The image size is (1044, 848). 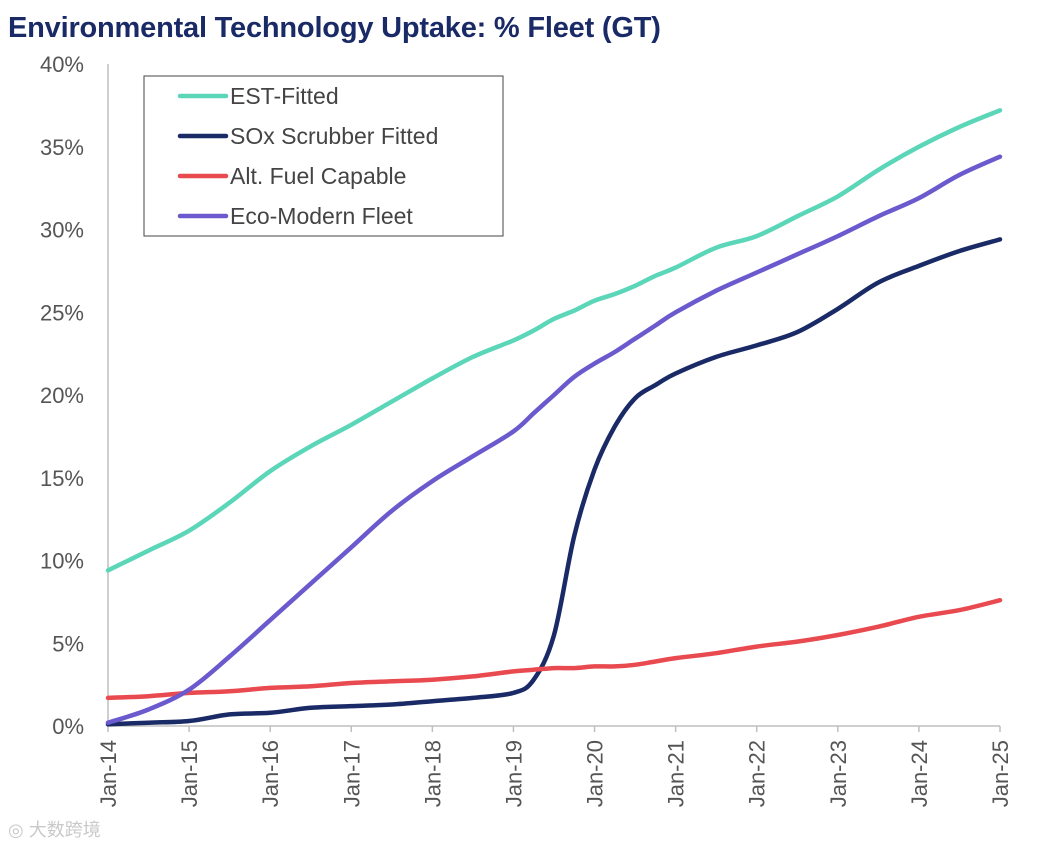 I want to click on y-tick-label: 30%, so click(x=62, y=230).